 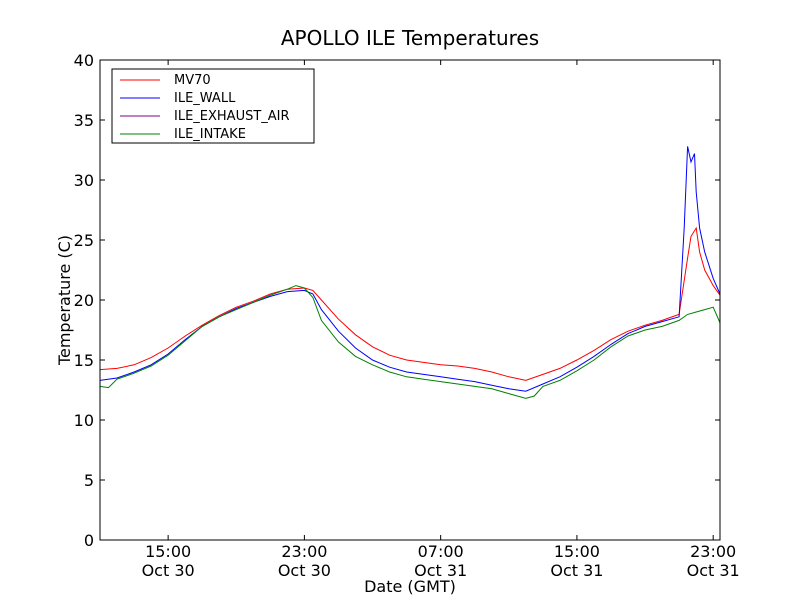 I want to click on legend-label: ILE_EXHAUST_AIR, so click(x=232, y=116).